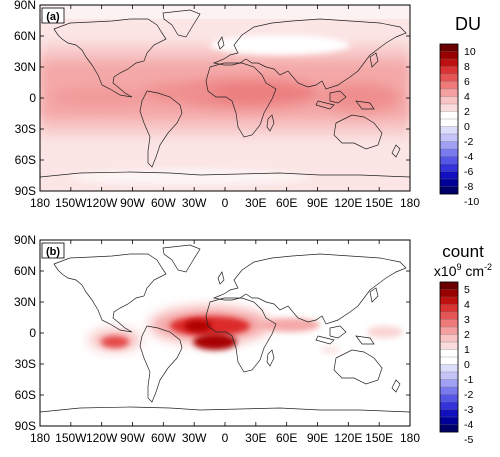 Image resolution: width=500 pixels, height=457 pixels. Describe the element at coordinates (317, 438) in the screenshot. I see `lon-label: 90E` at that location.